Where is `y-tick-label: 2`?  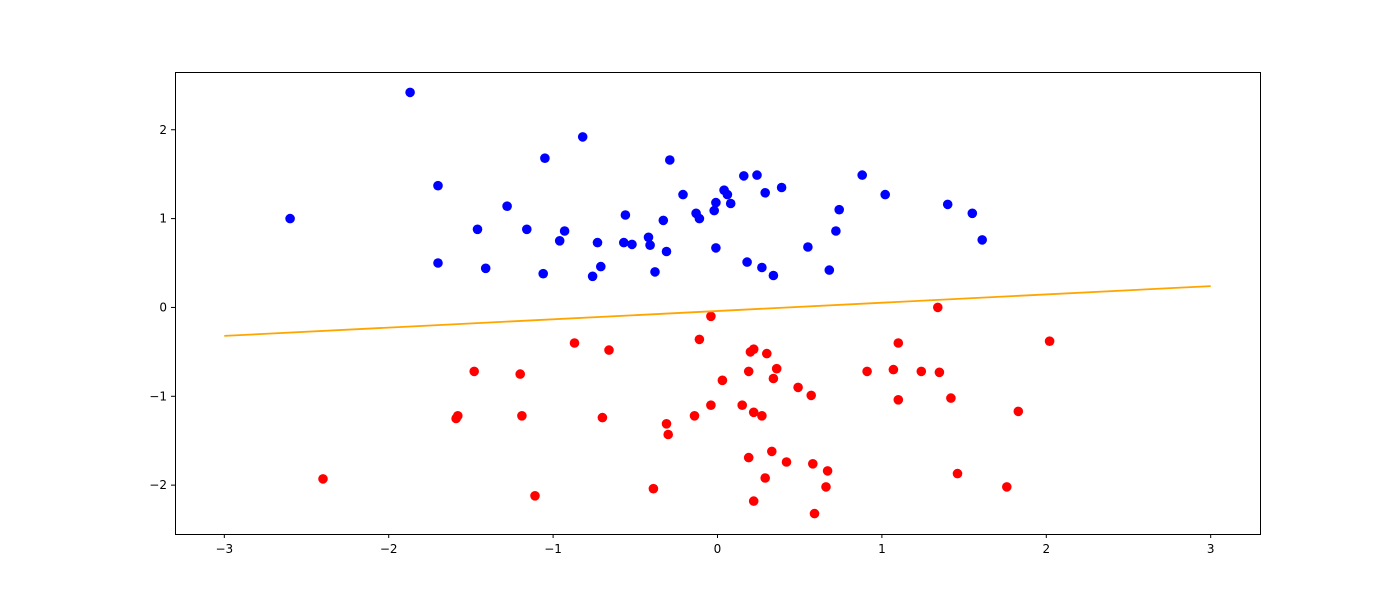
y-tick-label: 2 is located at coordinates (163, 130).